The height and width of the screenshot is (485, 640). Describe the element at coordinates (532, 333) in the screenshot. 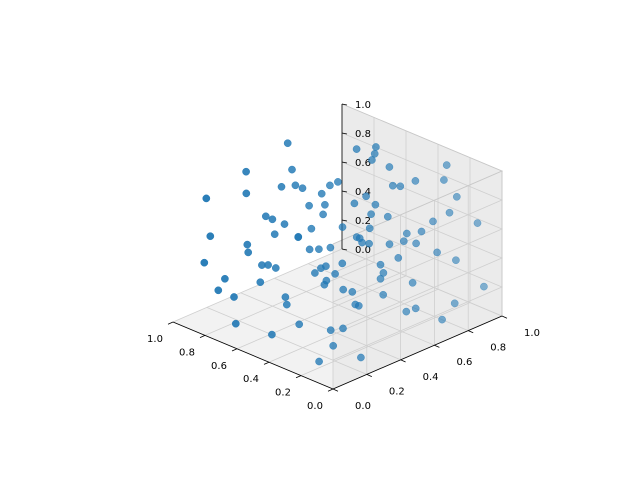

I see `y-tick-label: 1.0` at that location.